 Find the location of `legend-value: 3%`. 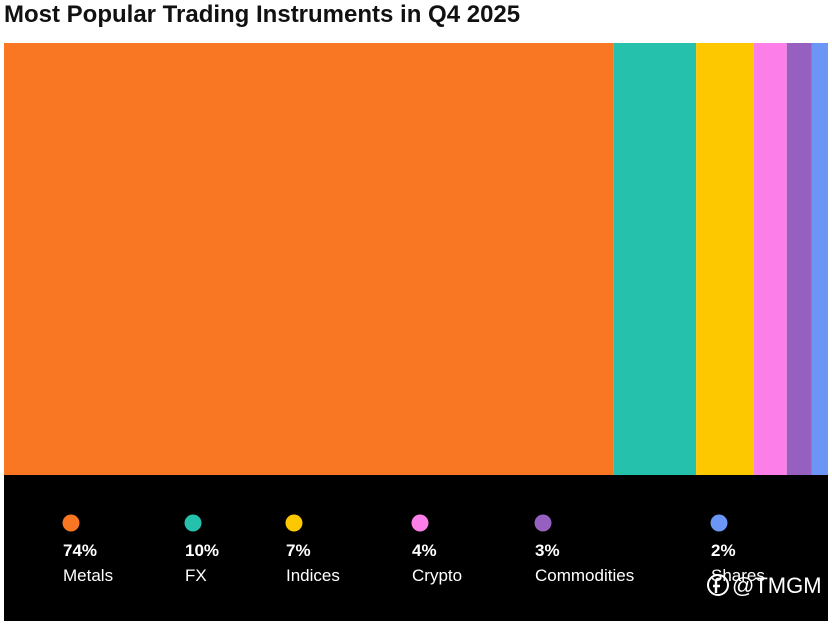

legend-value: 3% is located at coordinates (547, 550).